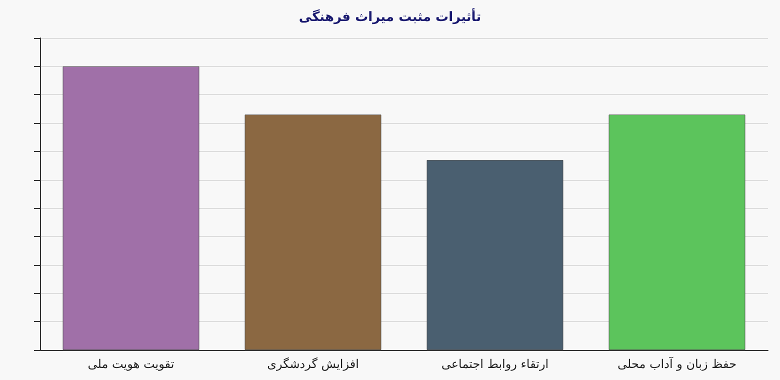 The image size is (780, 380). What do you see at coordinates (677, 363) in the screenshot?
I see `x-tick-label: حفظ زبان و آداب محلی` at bounding box center [677, 363].